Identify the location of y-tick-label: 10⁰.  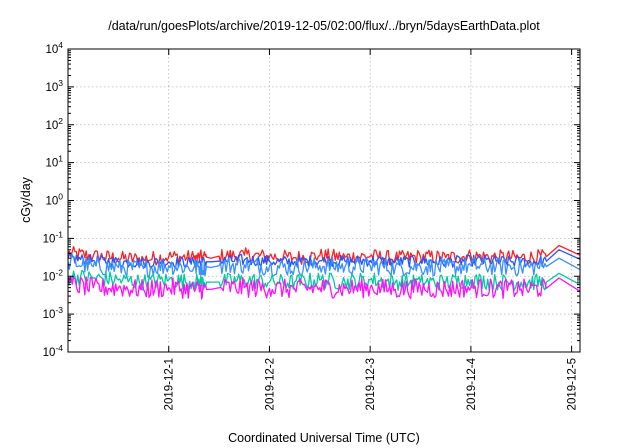
(54, 200).